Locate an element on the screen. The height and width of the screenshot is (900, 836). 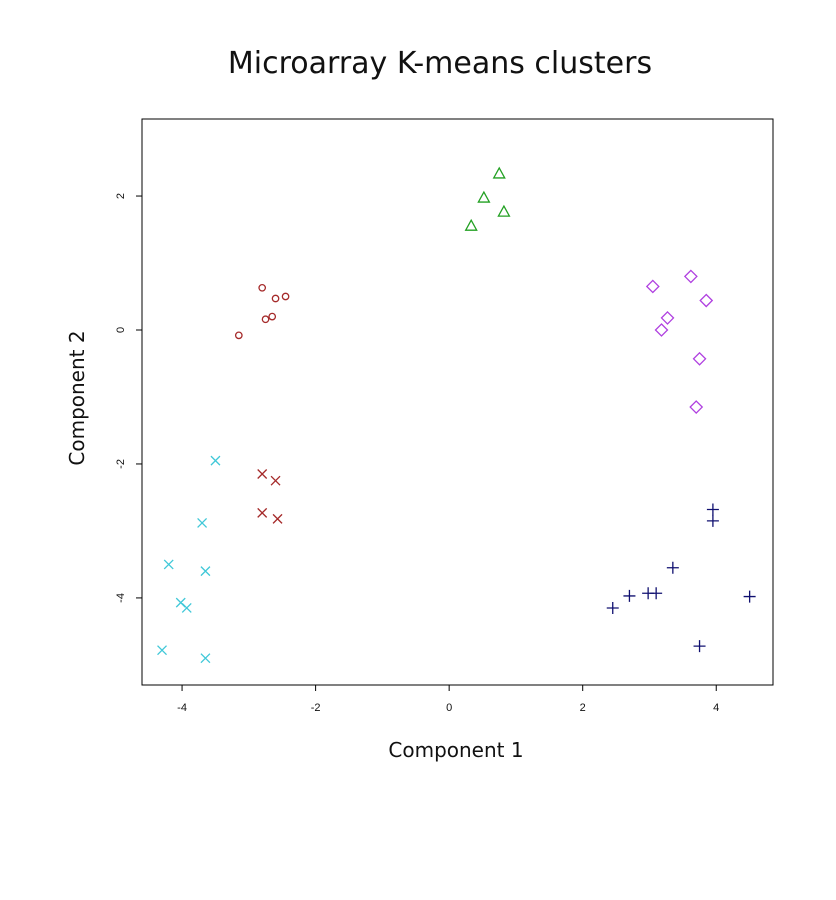
y-axis-label: Component 2 is located at coordinates (77, 397).